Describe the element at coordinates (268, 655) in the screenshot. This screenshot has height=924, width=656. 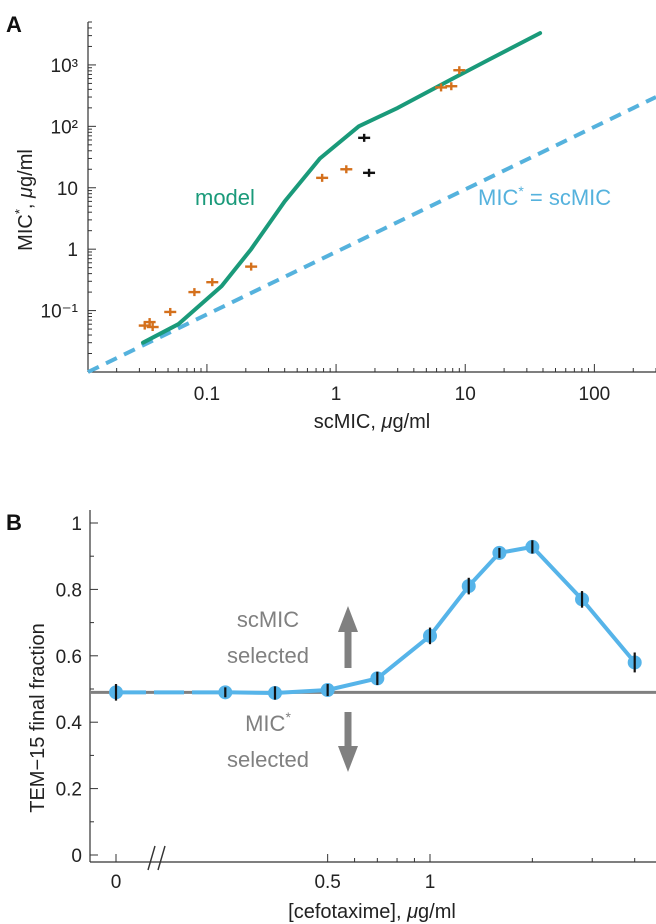
I see `scmic-selected-line2: selected` at that location.